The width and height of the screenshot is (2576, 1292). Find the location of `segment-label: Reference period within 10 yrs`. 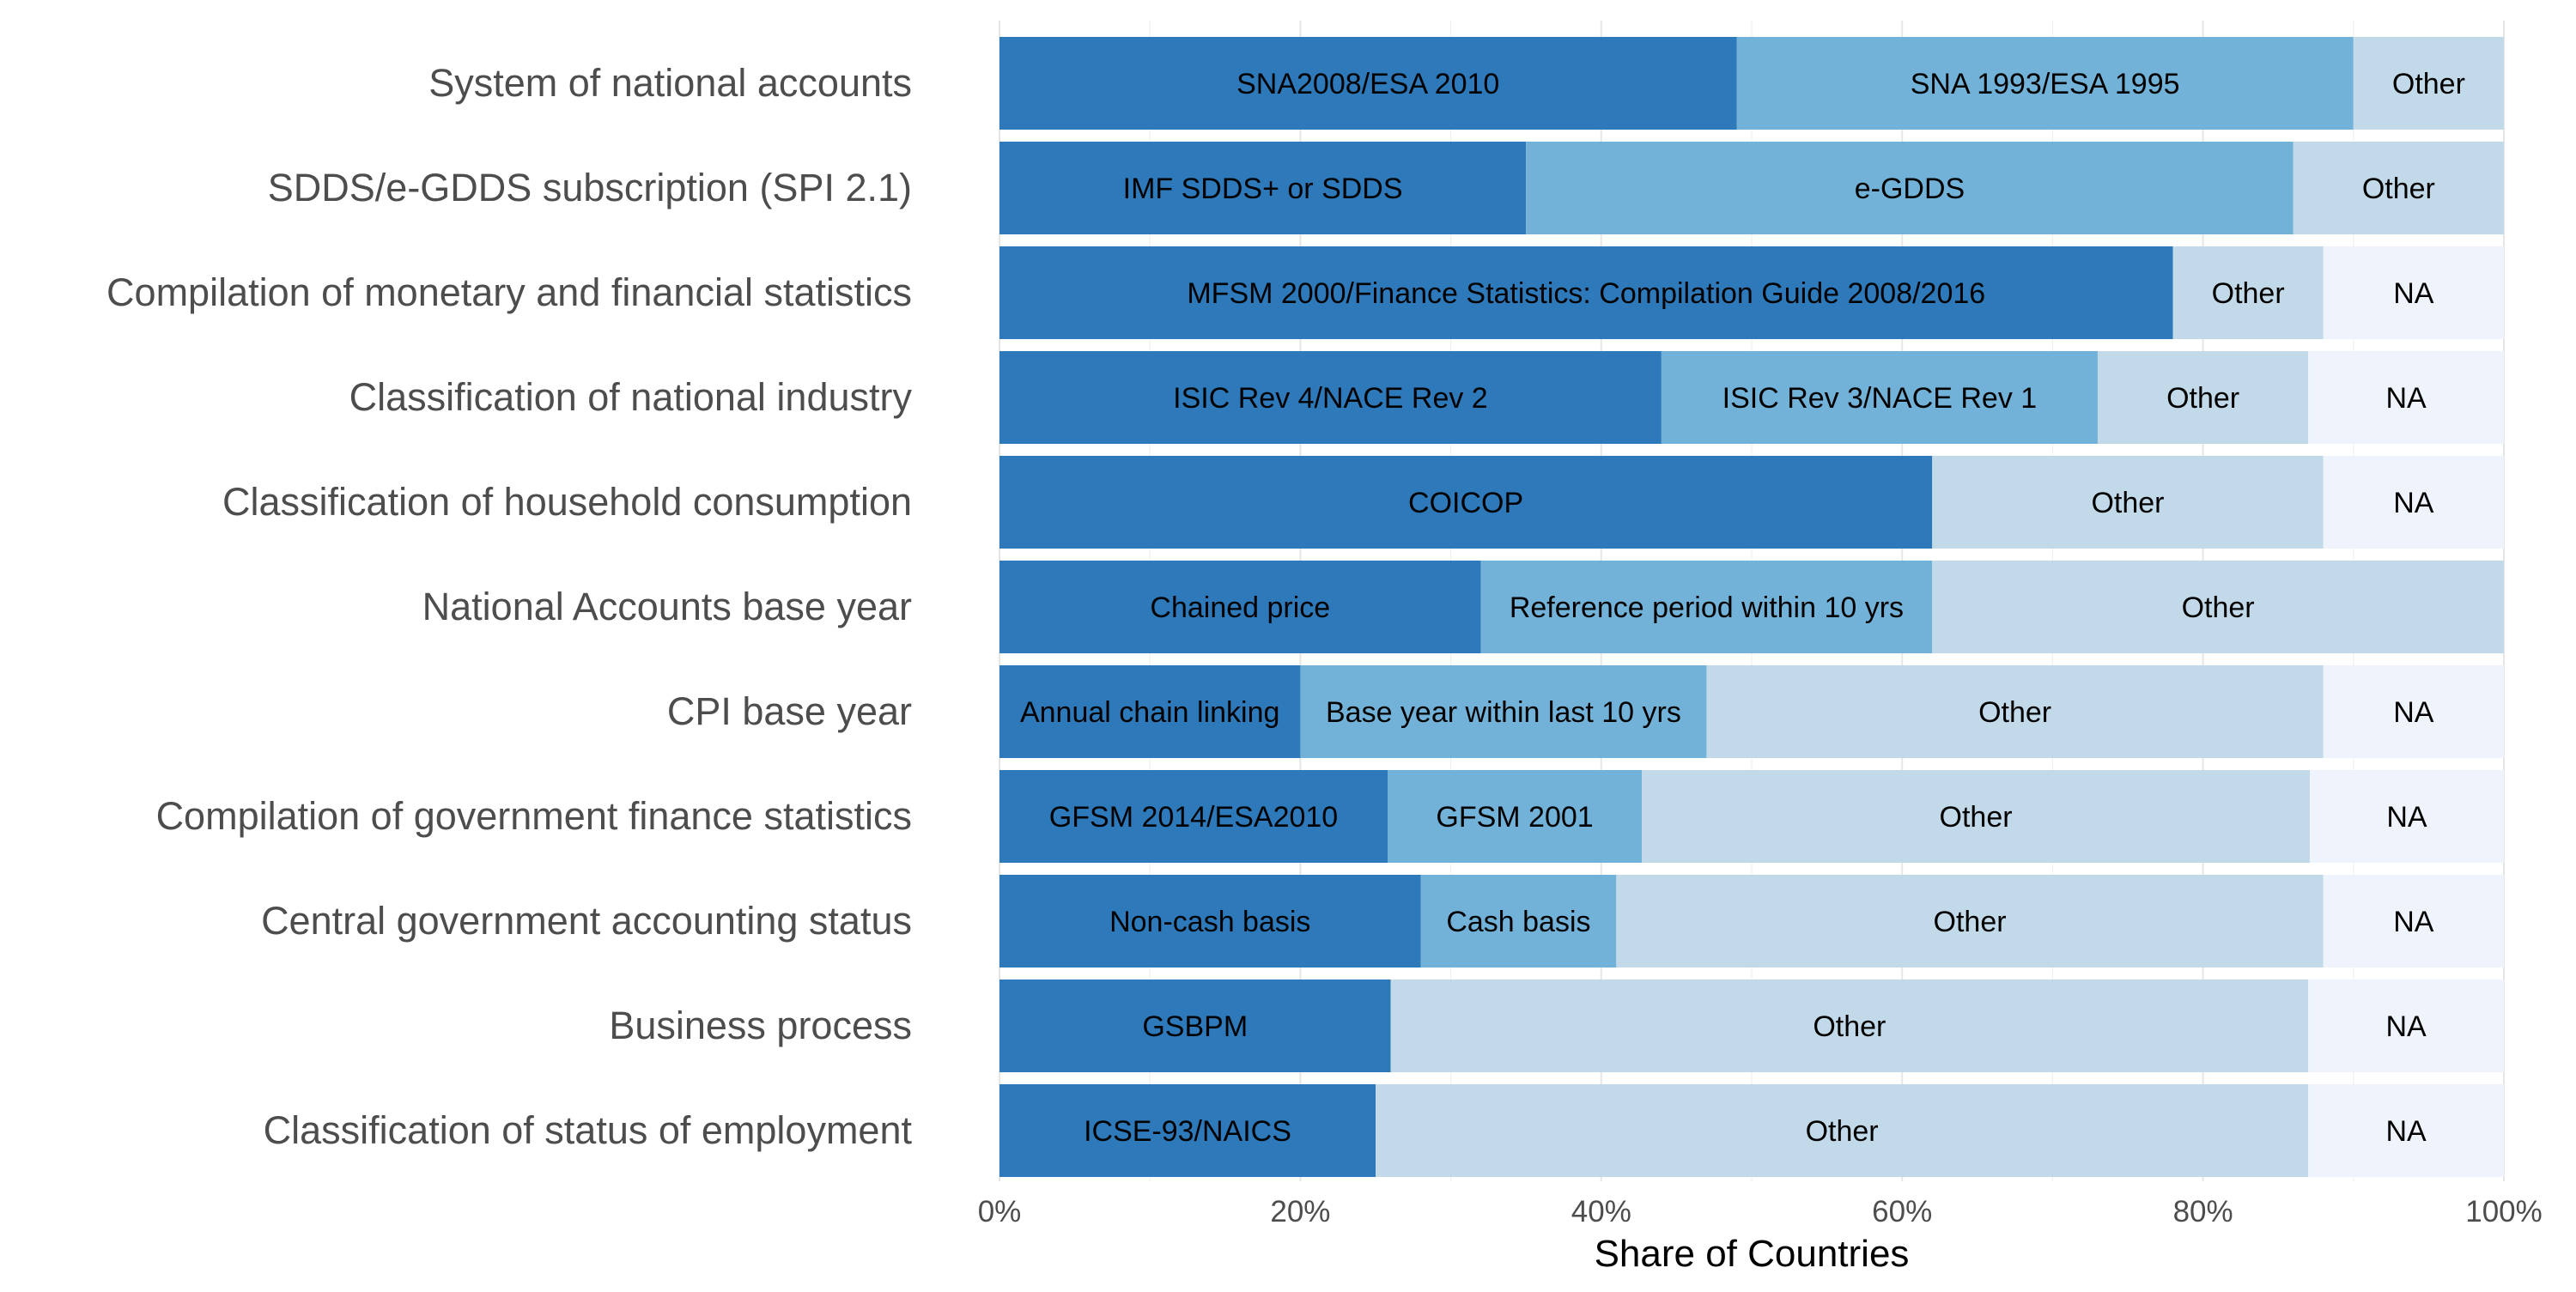

segment-label: Reference period within 10 yrs is located at coordinates (1707, 607).